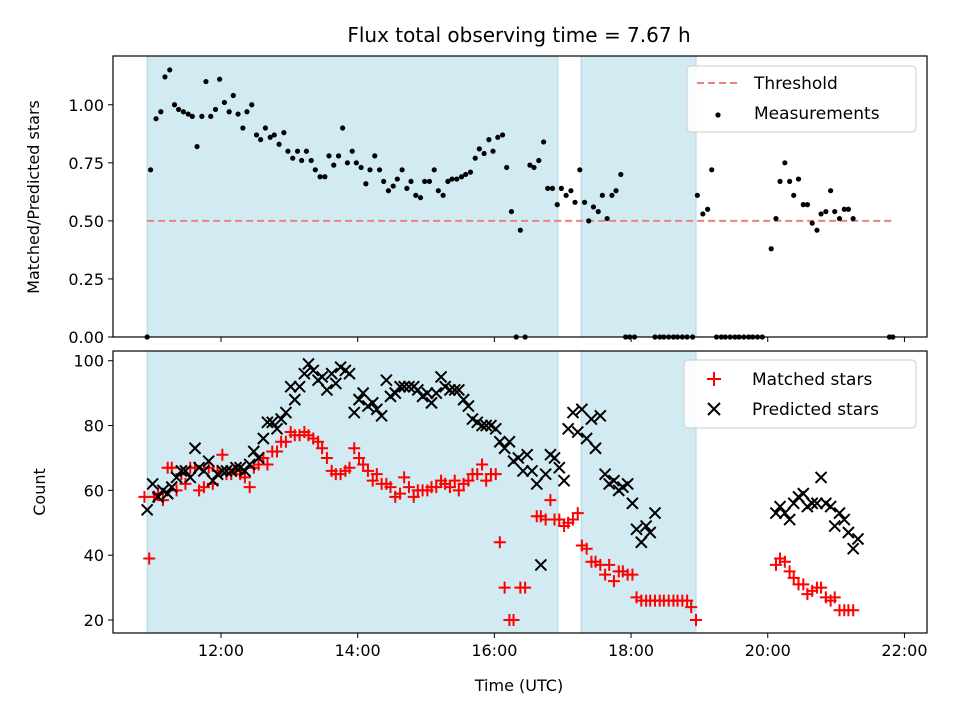 The image size is (960, 720). I want to click on top-y-tick-label: 0.00, so click(86, 337).